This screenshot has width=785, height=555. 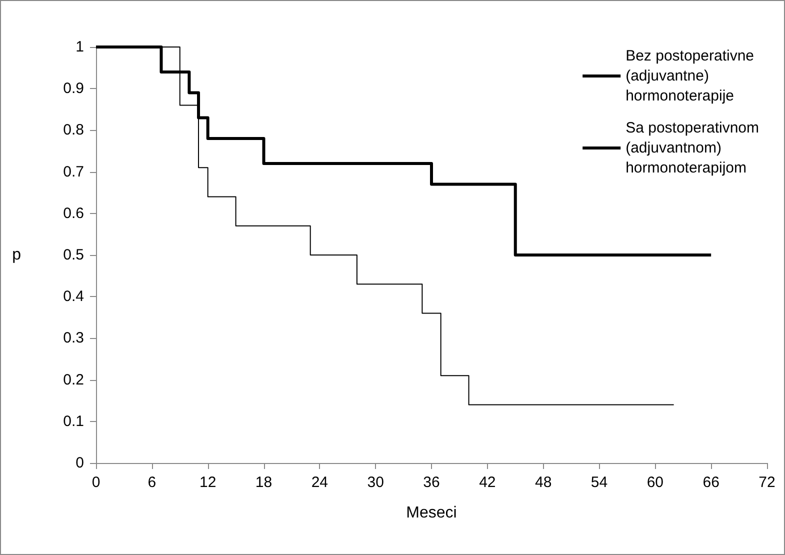 I want to click on x-tick-label: 30, so click(x=375, y=482).